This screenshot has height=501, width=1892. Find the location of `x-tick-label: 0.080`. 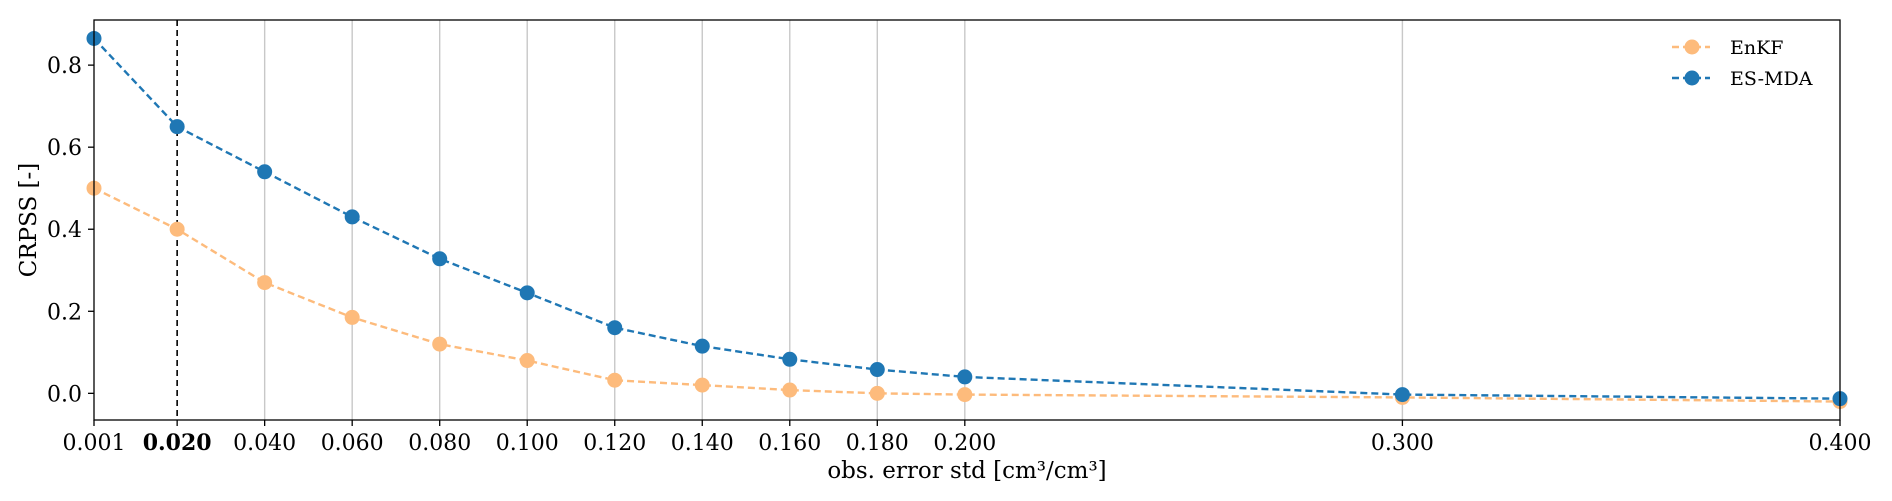

x-tick-label: 0.080 is located at coordinates (439, 443).